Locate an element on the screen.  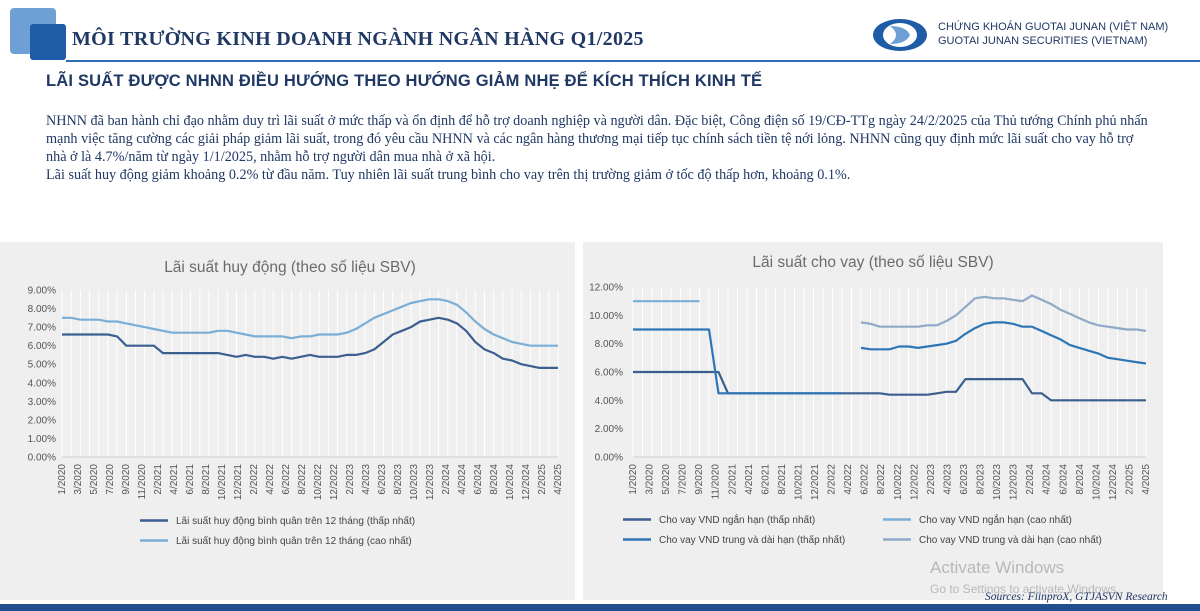
activation-watermark-title: Activate Windows is located at coordinates (997, 567).